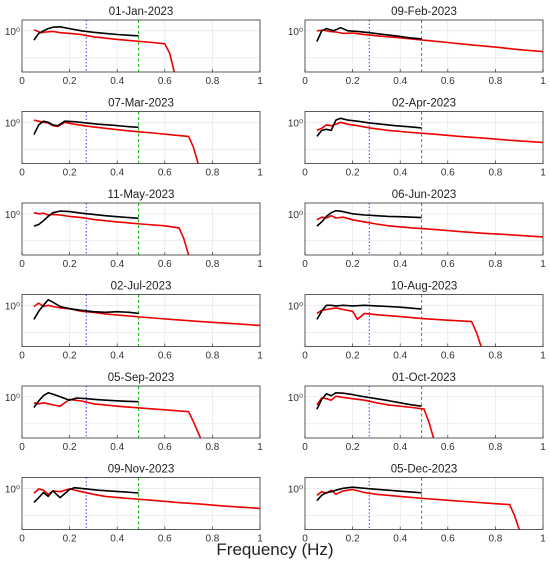 This screenshot has height=575, width=550. What do you see at coordinates (275, 549) in the screenshot?
I see `x-axis-label: Frequency (Hz)` at bounding box center [275, 549].